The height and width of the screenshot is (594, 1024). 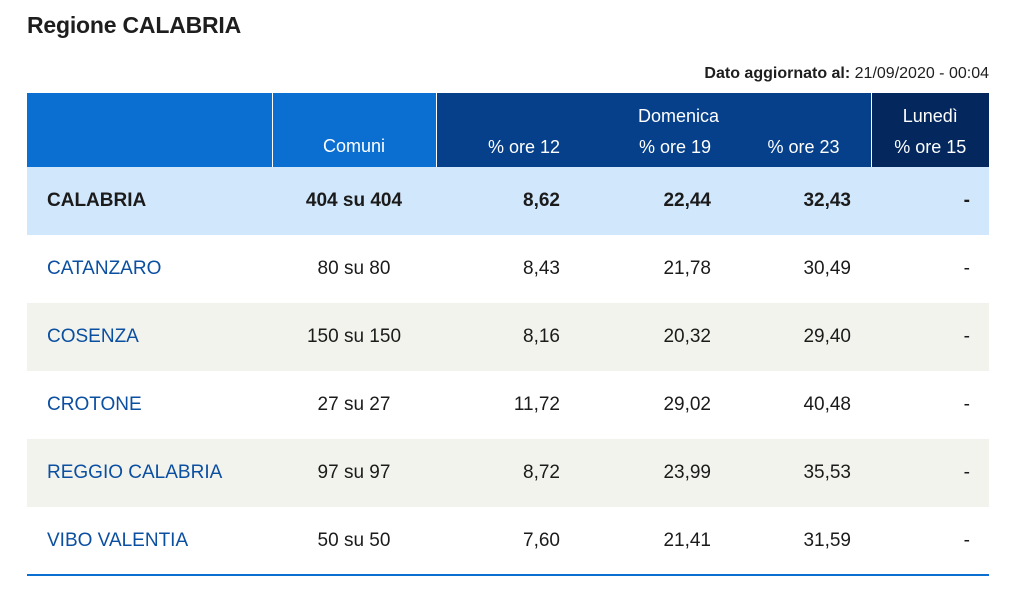 What do you see at coordinates (827, 404) in the screenshot?
I see `ore23-value: 40,48` at bounding box center [827, 404].